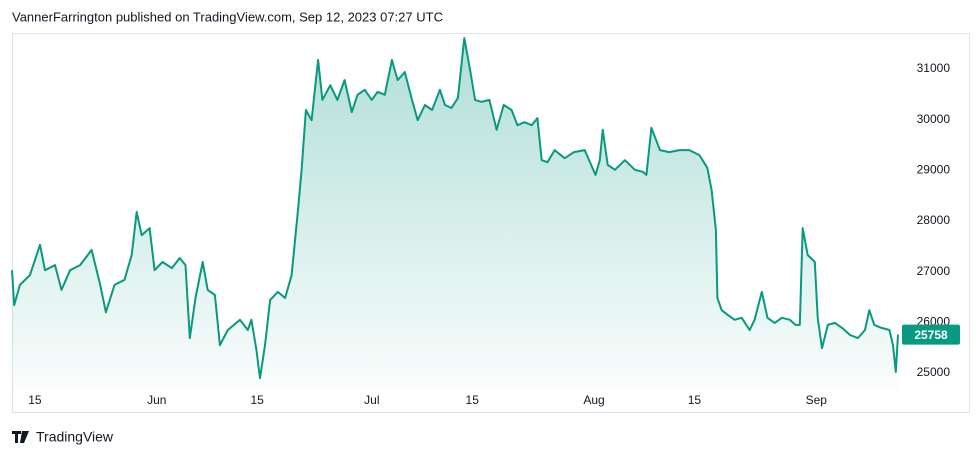 The height and width of the screenshot is (459, 979). Describe the element at coordinates (934, 169) in the screenshot. I see `y-tick-label: 29000` at that location.